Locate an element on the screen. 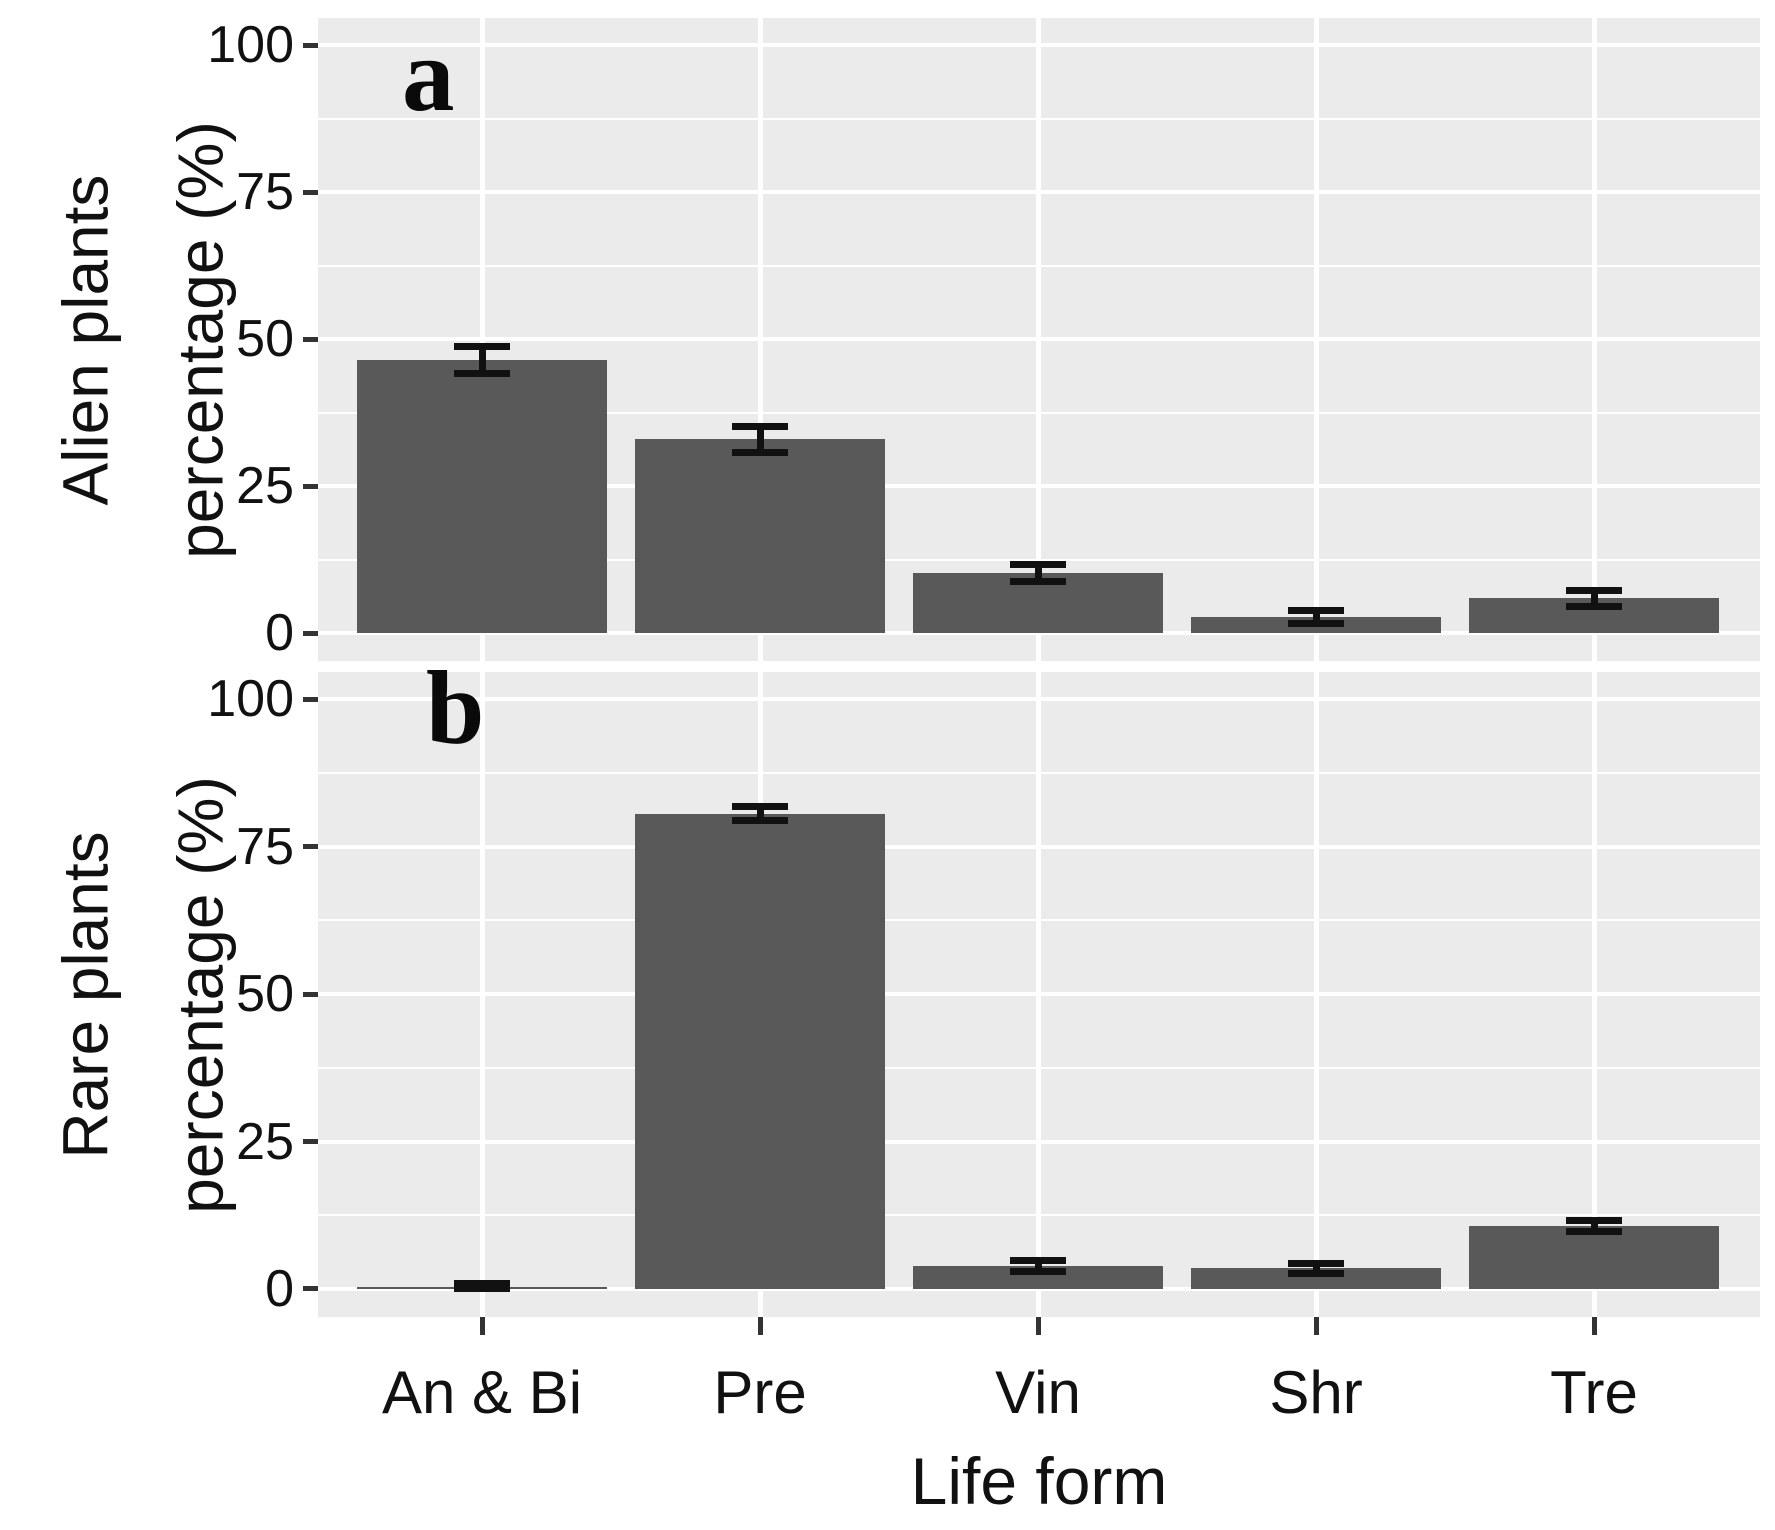 The height and width of the screenshot is (1530, 1775). x-tick-mark-an-bi is located at coordinates (482, 1326).